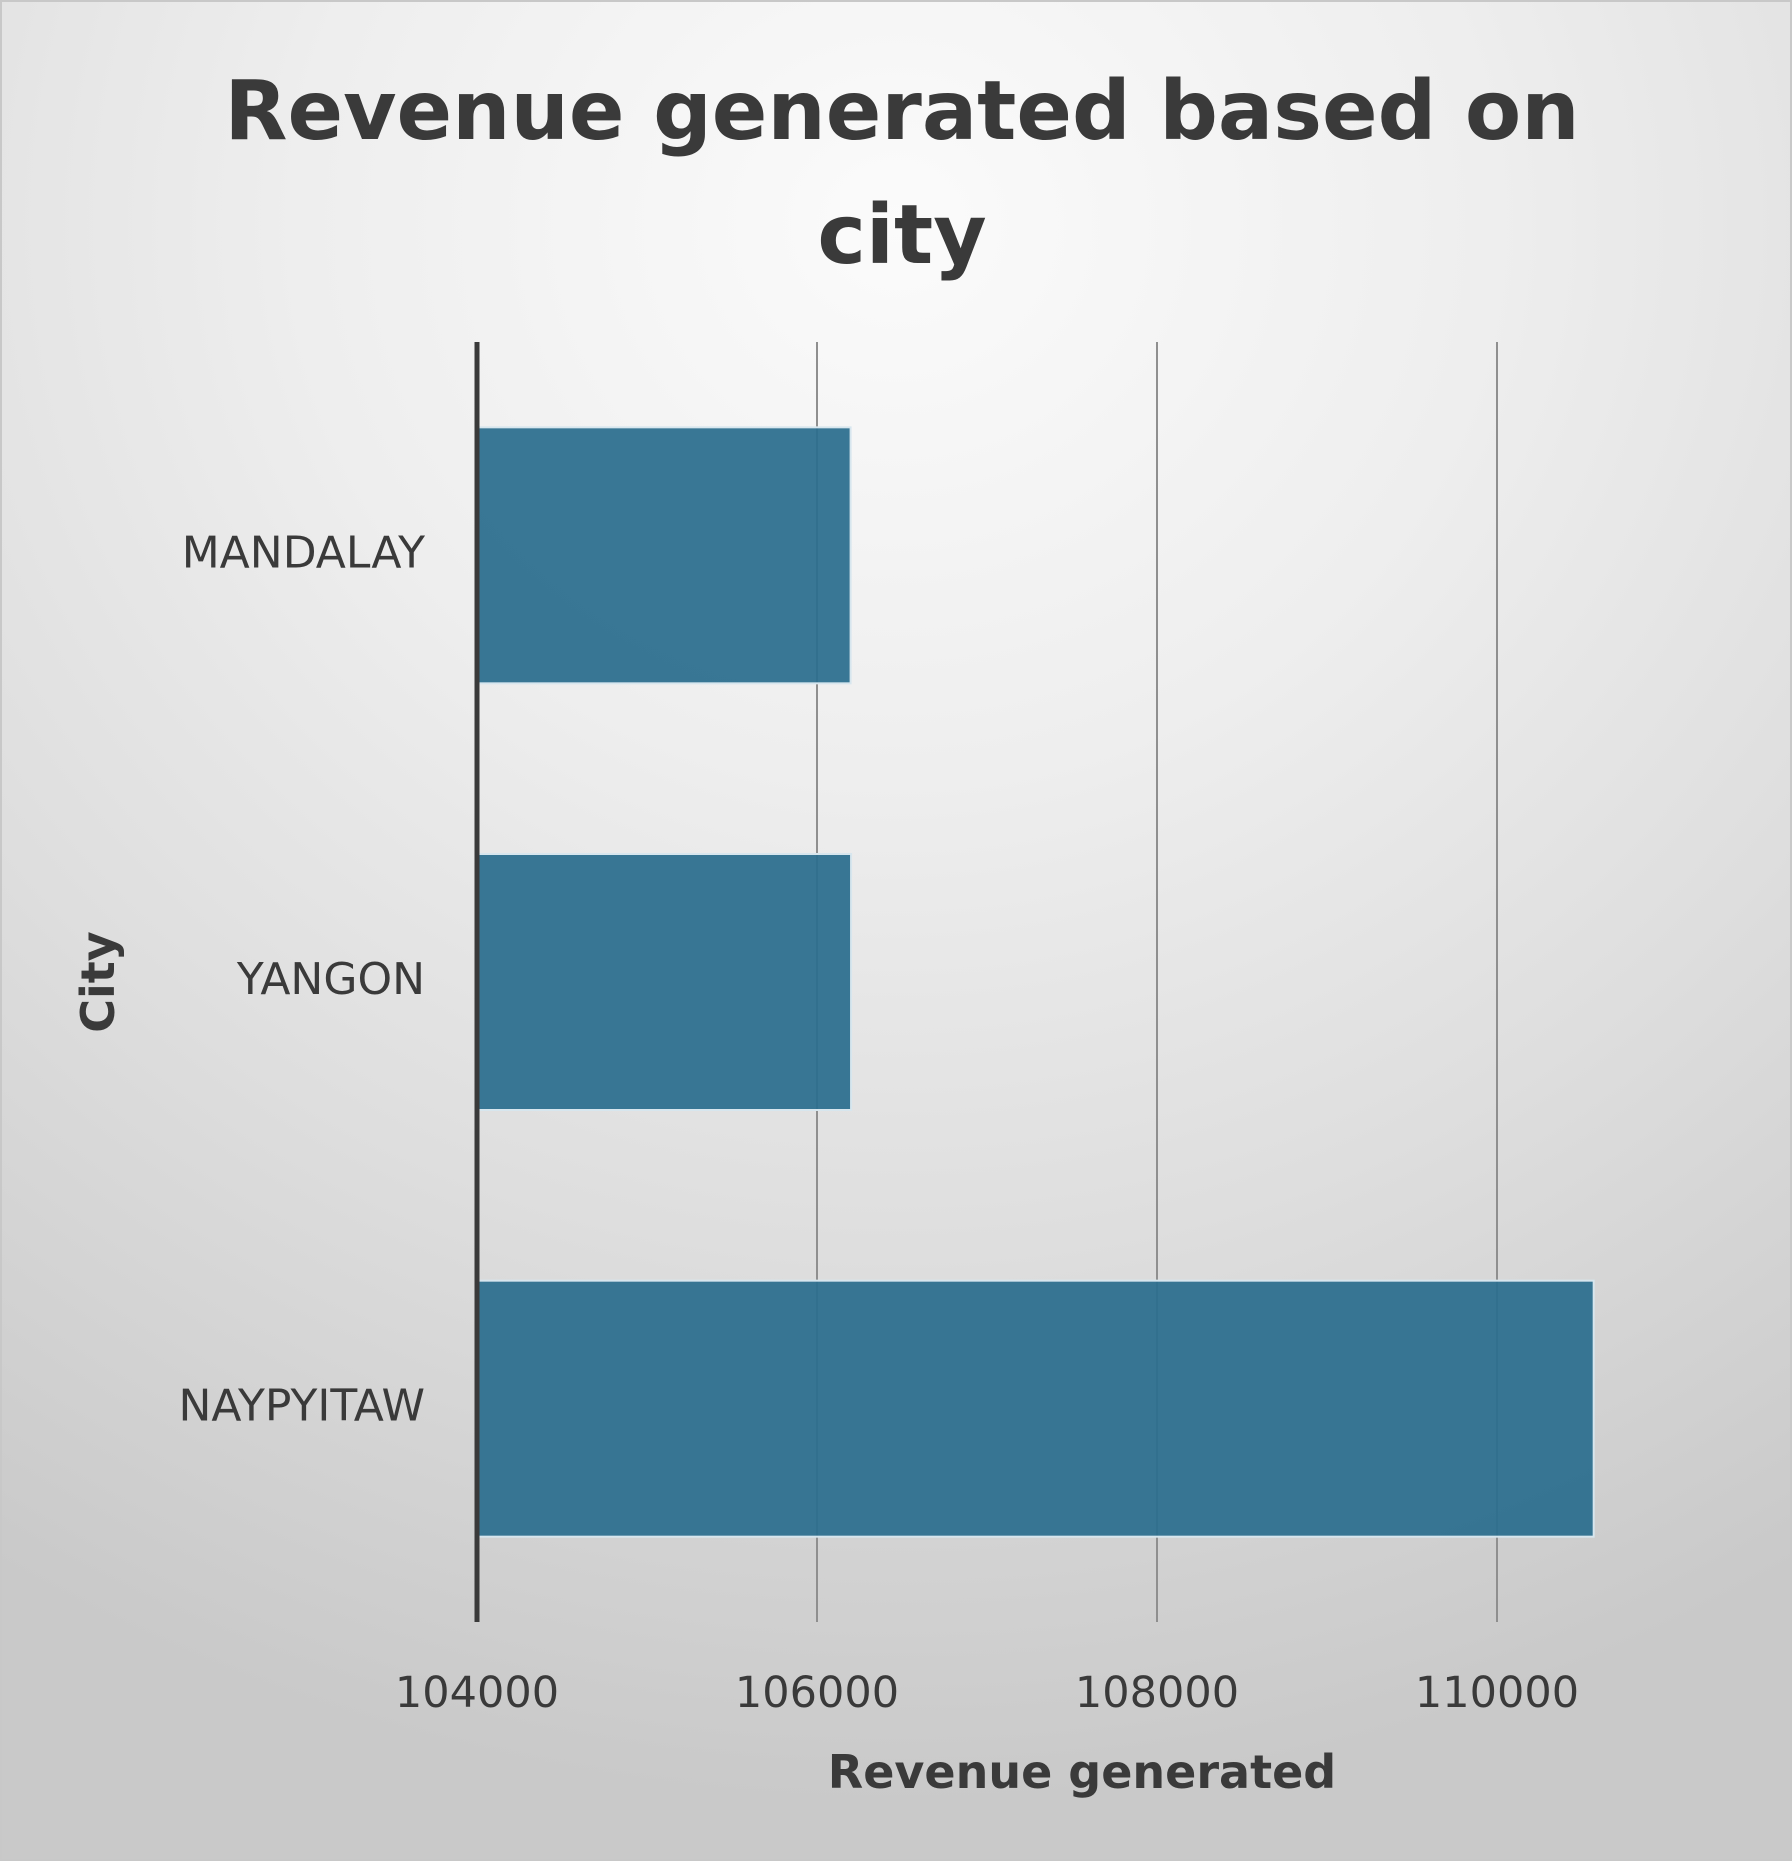 The image size is (1792, 1863). What do you see at coordinates (330, 979) in the screenshot?
I see `category-label-yangon: YANGON` at bounding box center [330, 979].